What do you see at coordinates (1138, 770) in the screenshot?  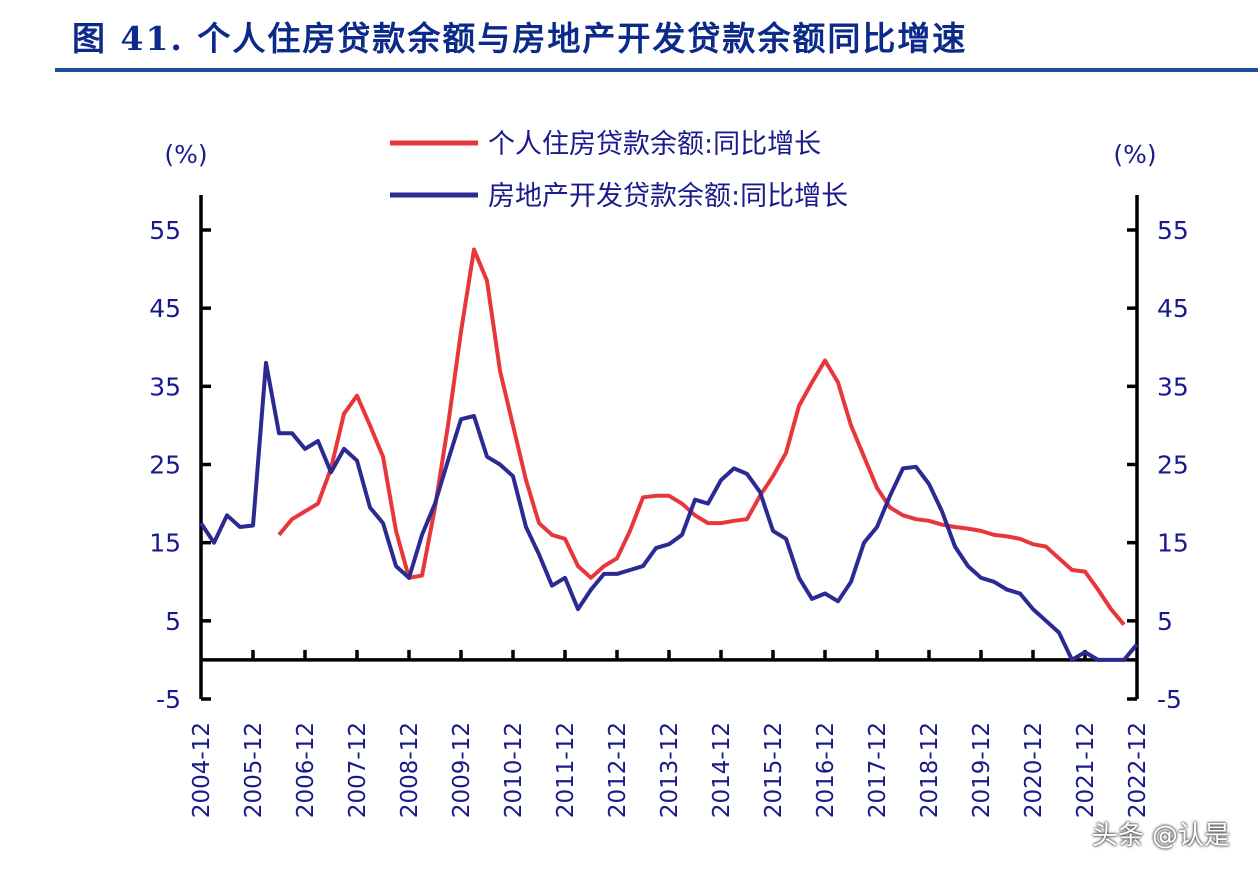 I see `x-tick-label: 2022-12` at bounding box center [1138, 770].